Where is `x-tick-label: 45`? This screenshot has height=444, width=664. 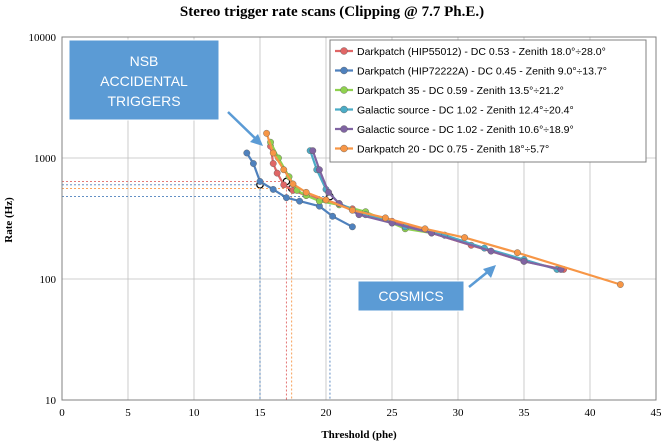
x-tick-label: 45 is located at coordinates (657, 413).